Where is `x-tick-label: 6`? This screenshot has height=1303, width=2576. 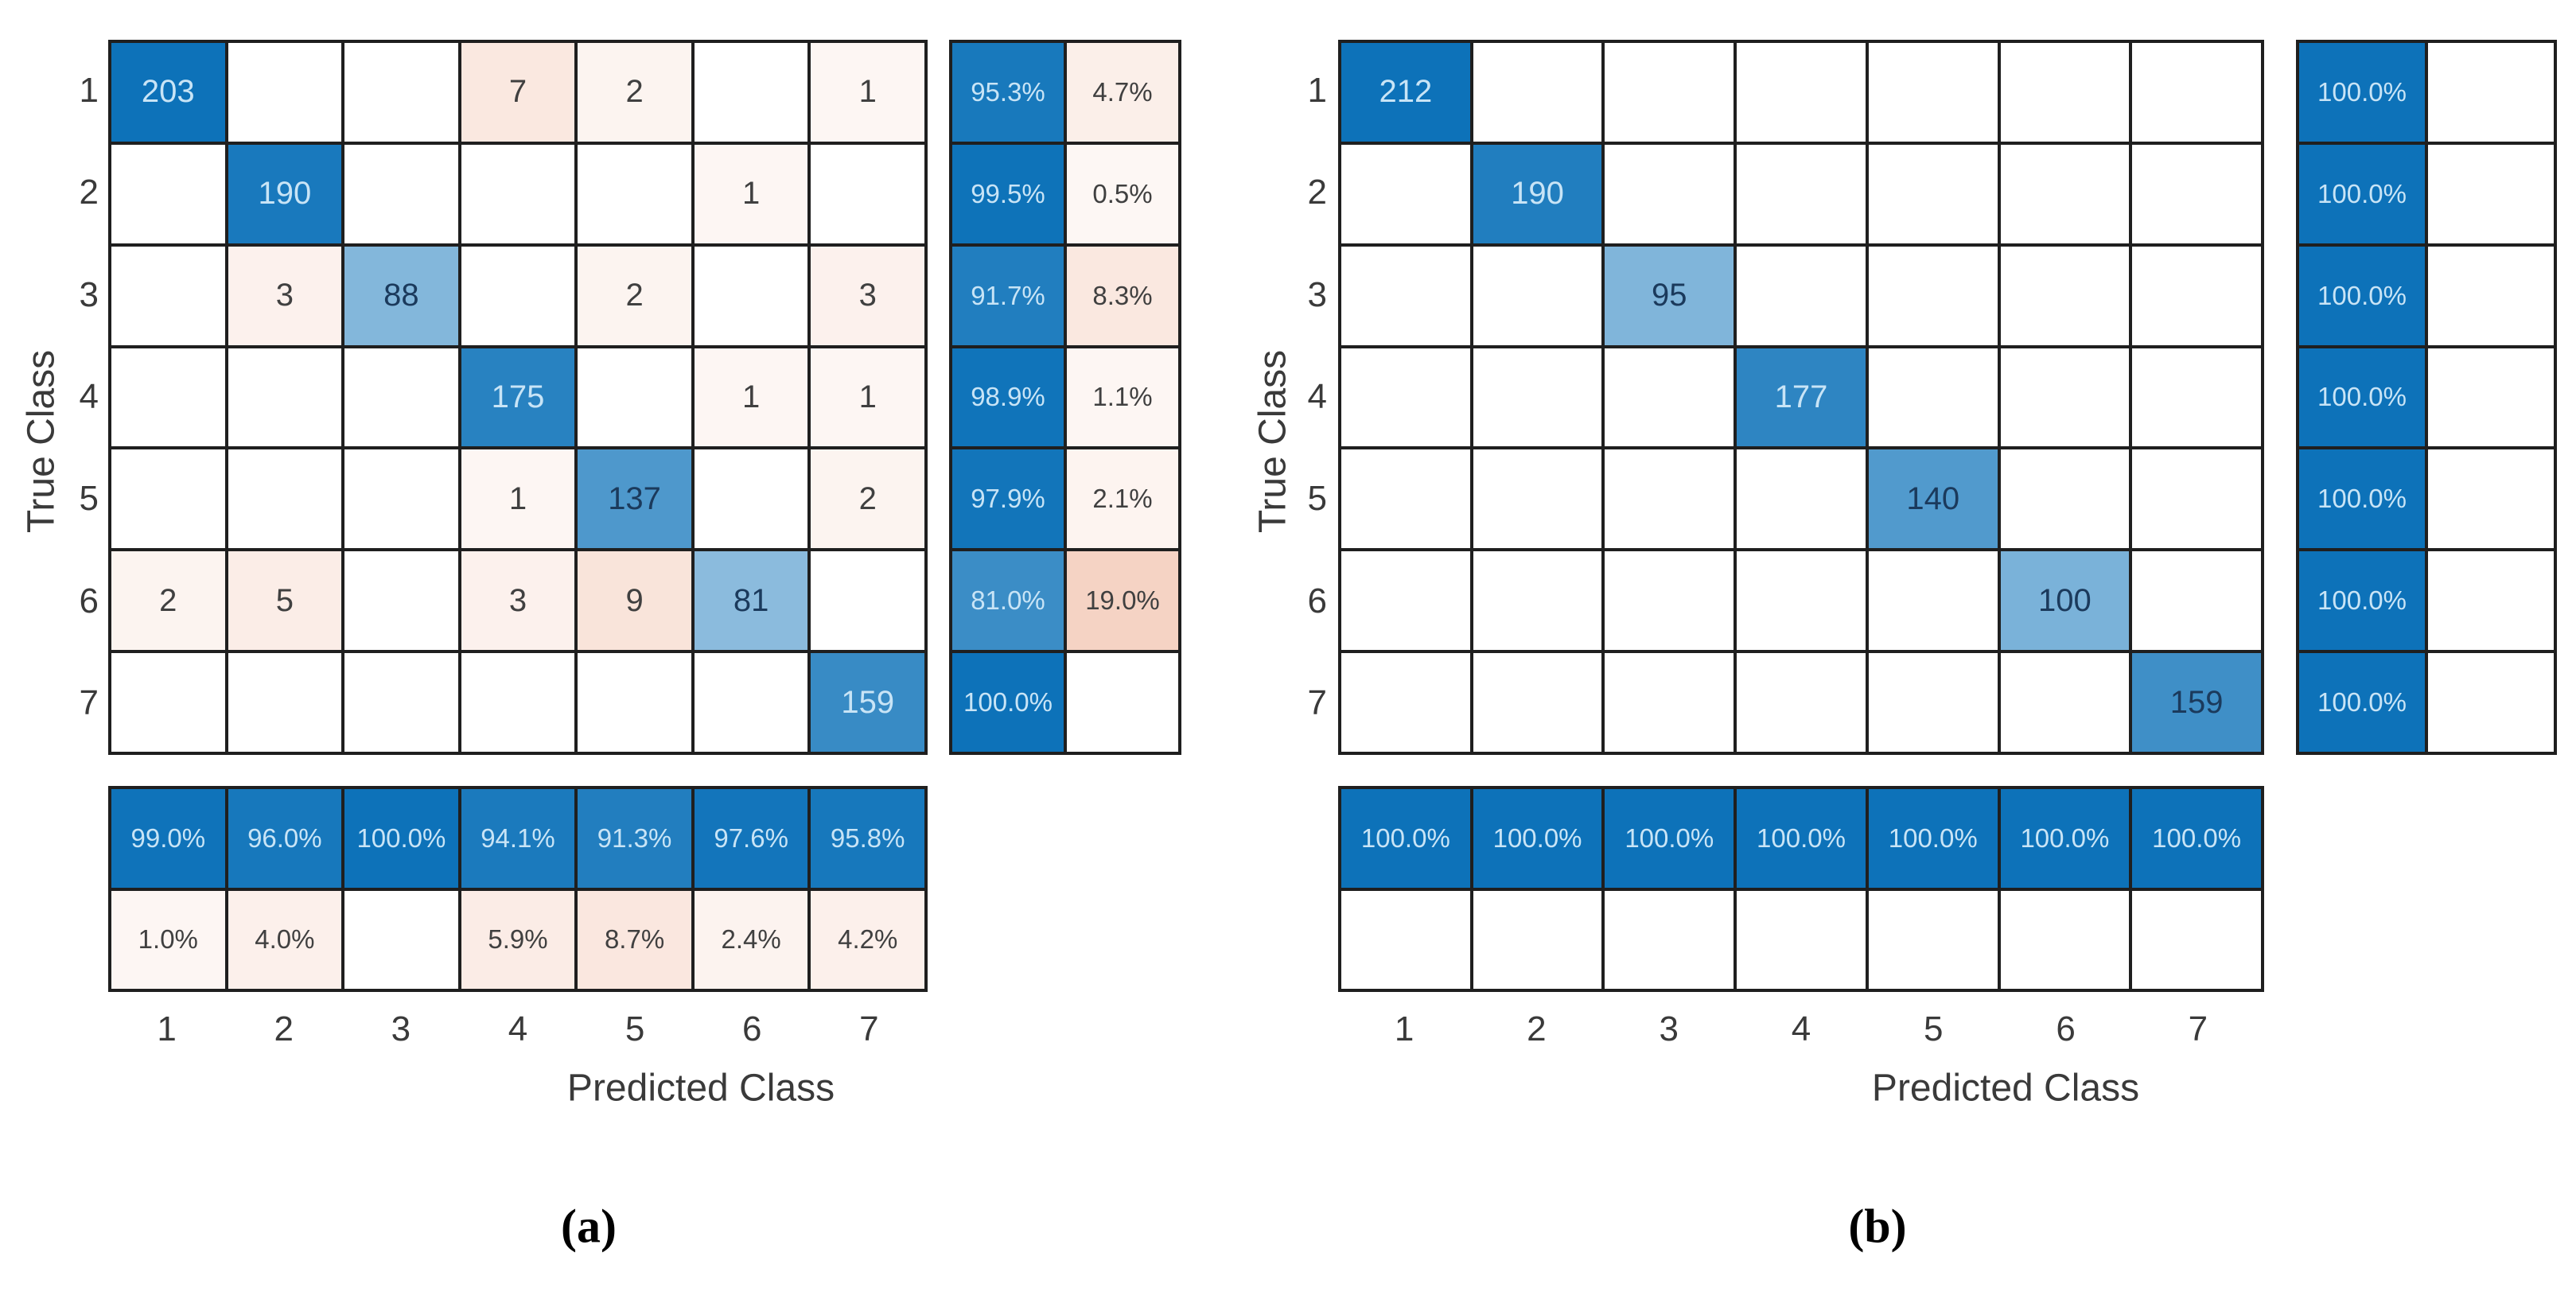
x-tick-label: 6 is located at coordinates (2066, 1028).